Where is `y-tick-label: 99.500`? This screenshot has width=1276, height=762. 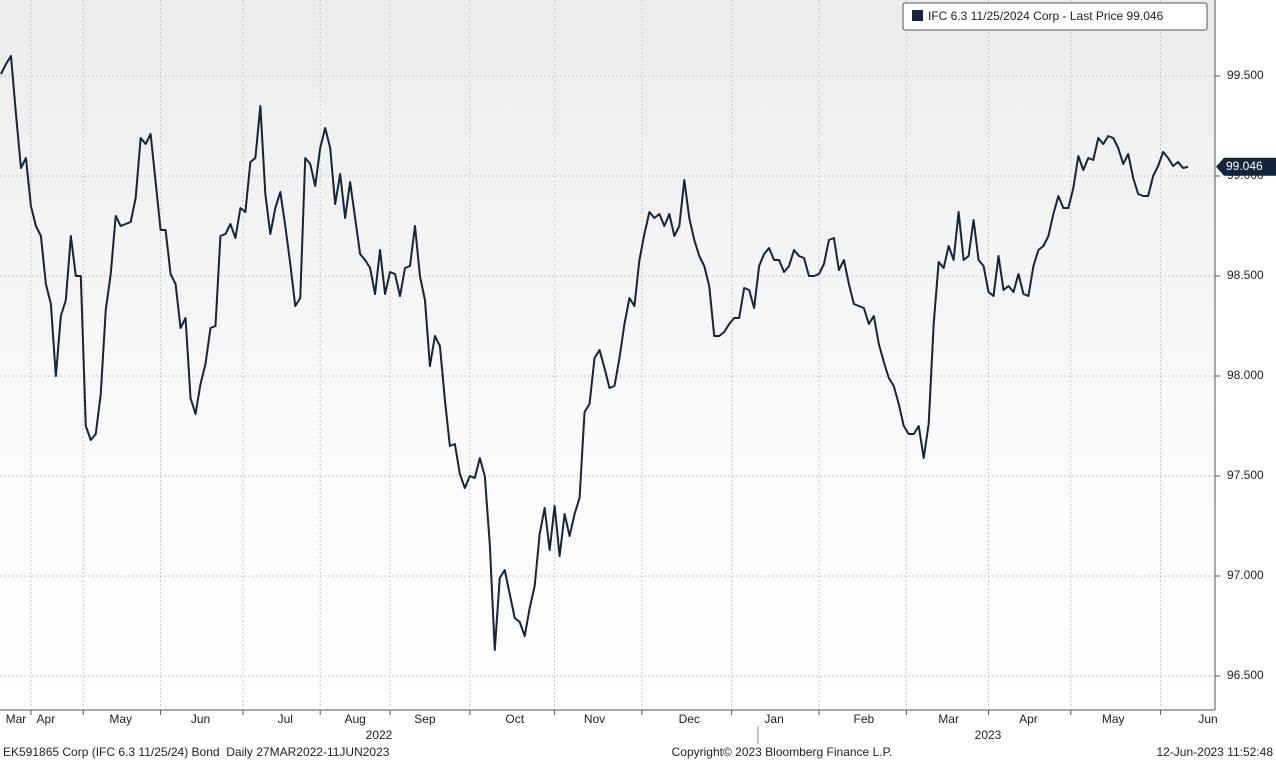 y-tick-label: 99.500 is located at coordinates (1245, 75).